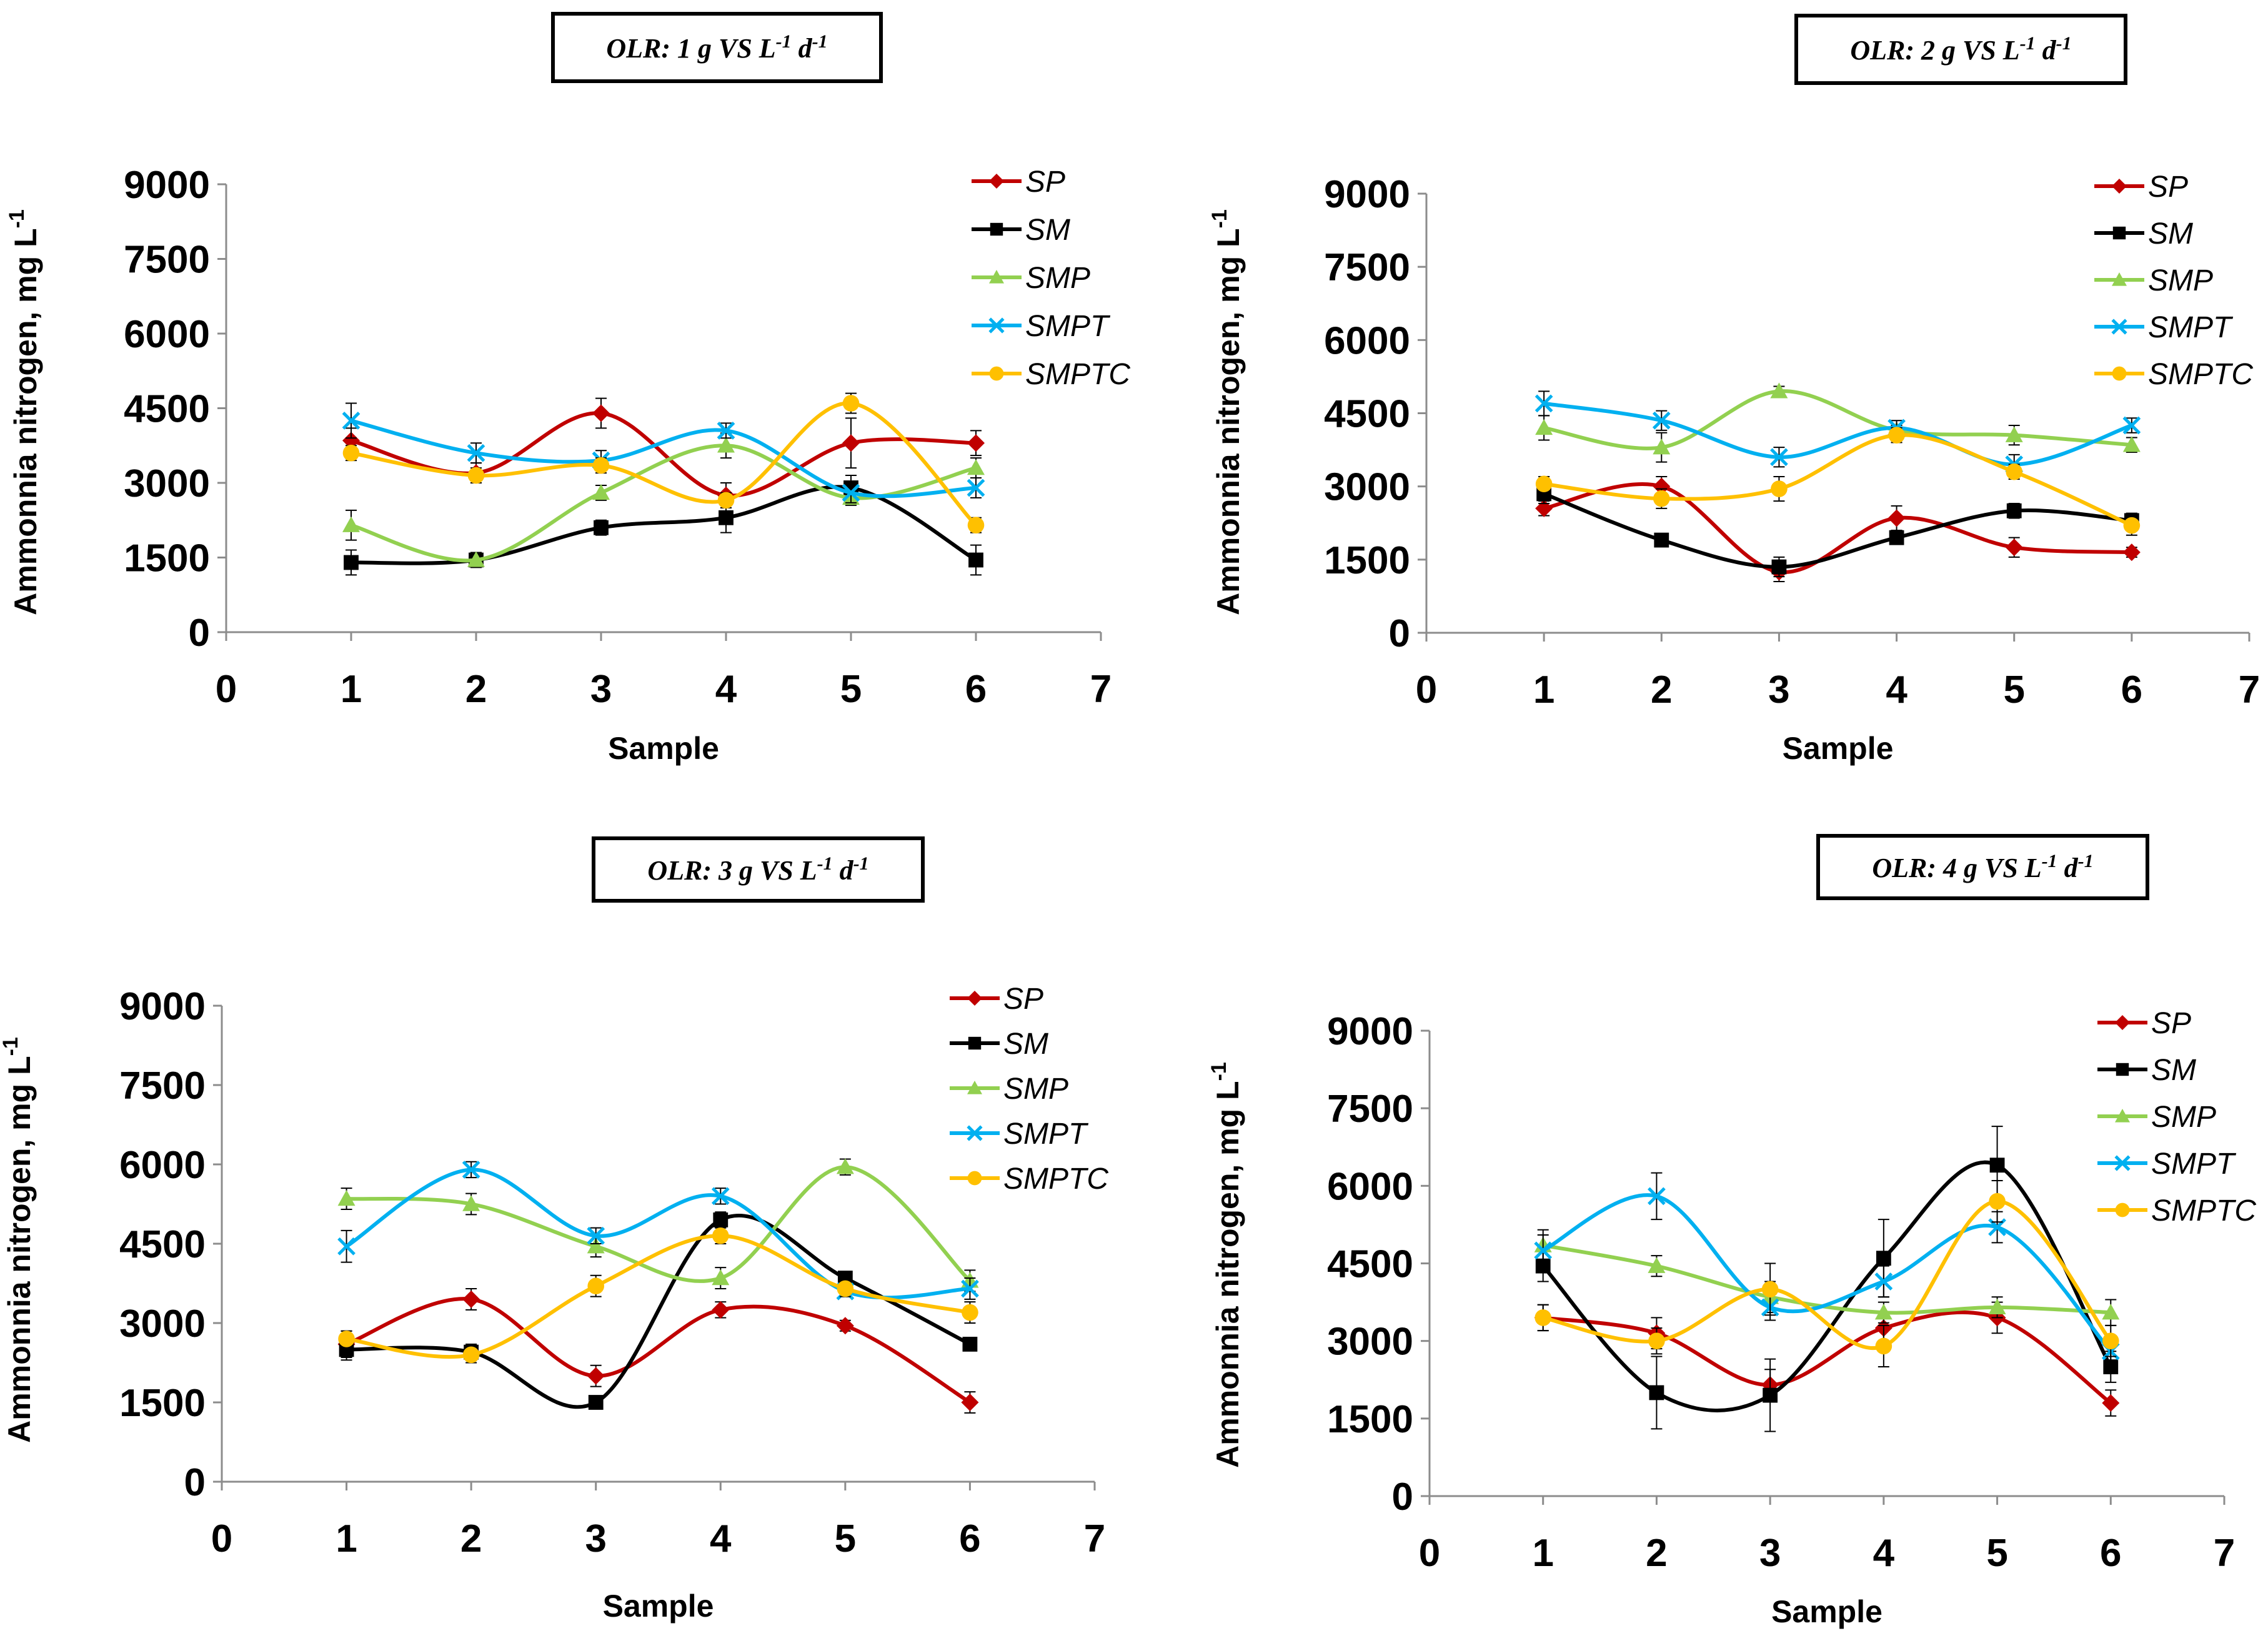  I want to click on legend-item-sp: SP, so click(2141, 188).